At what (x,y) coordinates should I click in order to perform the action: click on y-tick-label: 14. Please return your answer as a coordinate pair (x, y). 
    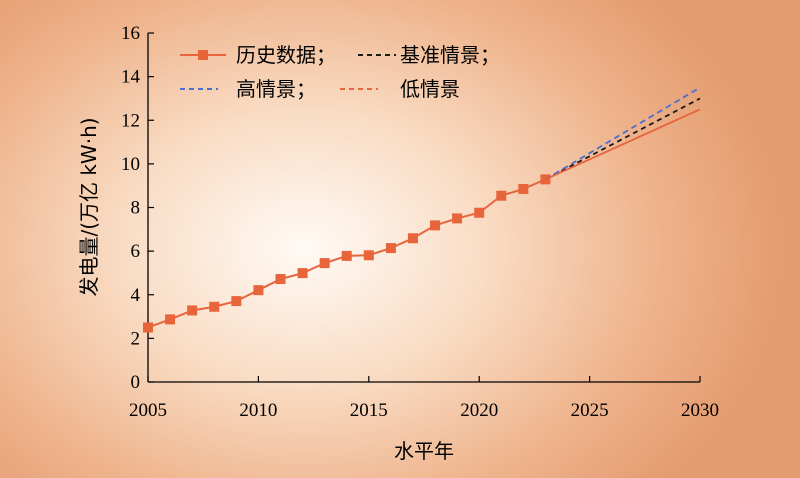
    Looking at the image, I should click on (131, 77).